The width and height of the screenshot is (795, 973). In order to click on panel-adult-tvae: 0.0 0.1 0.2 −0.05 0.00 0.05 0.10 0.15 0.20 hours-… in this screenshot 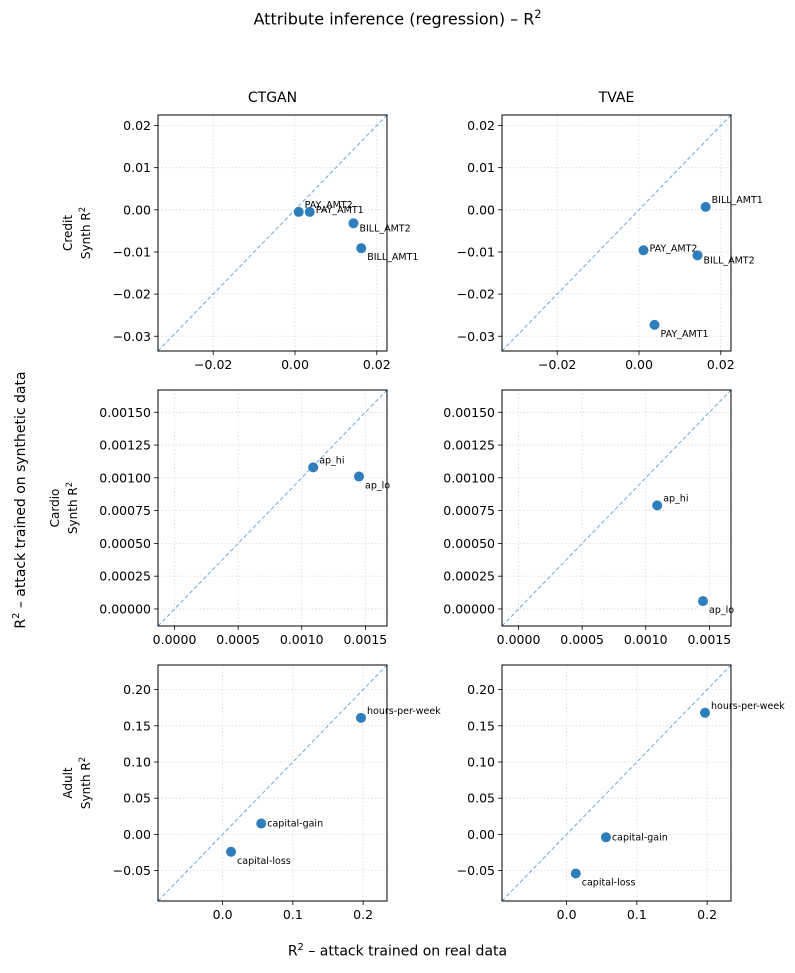, I will do `click(621, 793)`.